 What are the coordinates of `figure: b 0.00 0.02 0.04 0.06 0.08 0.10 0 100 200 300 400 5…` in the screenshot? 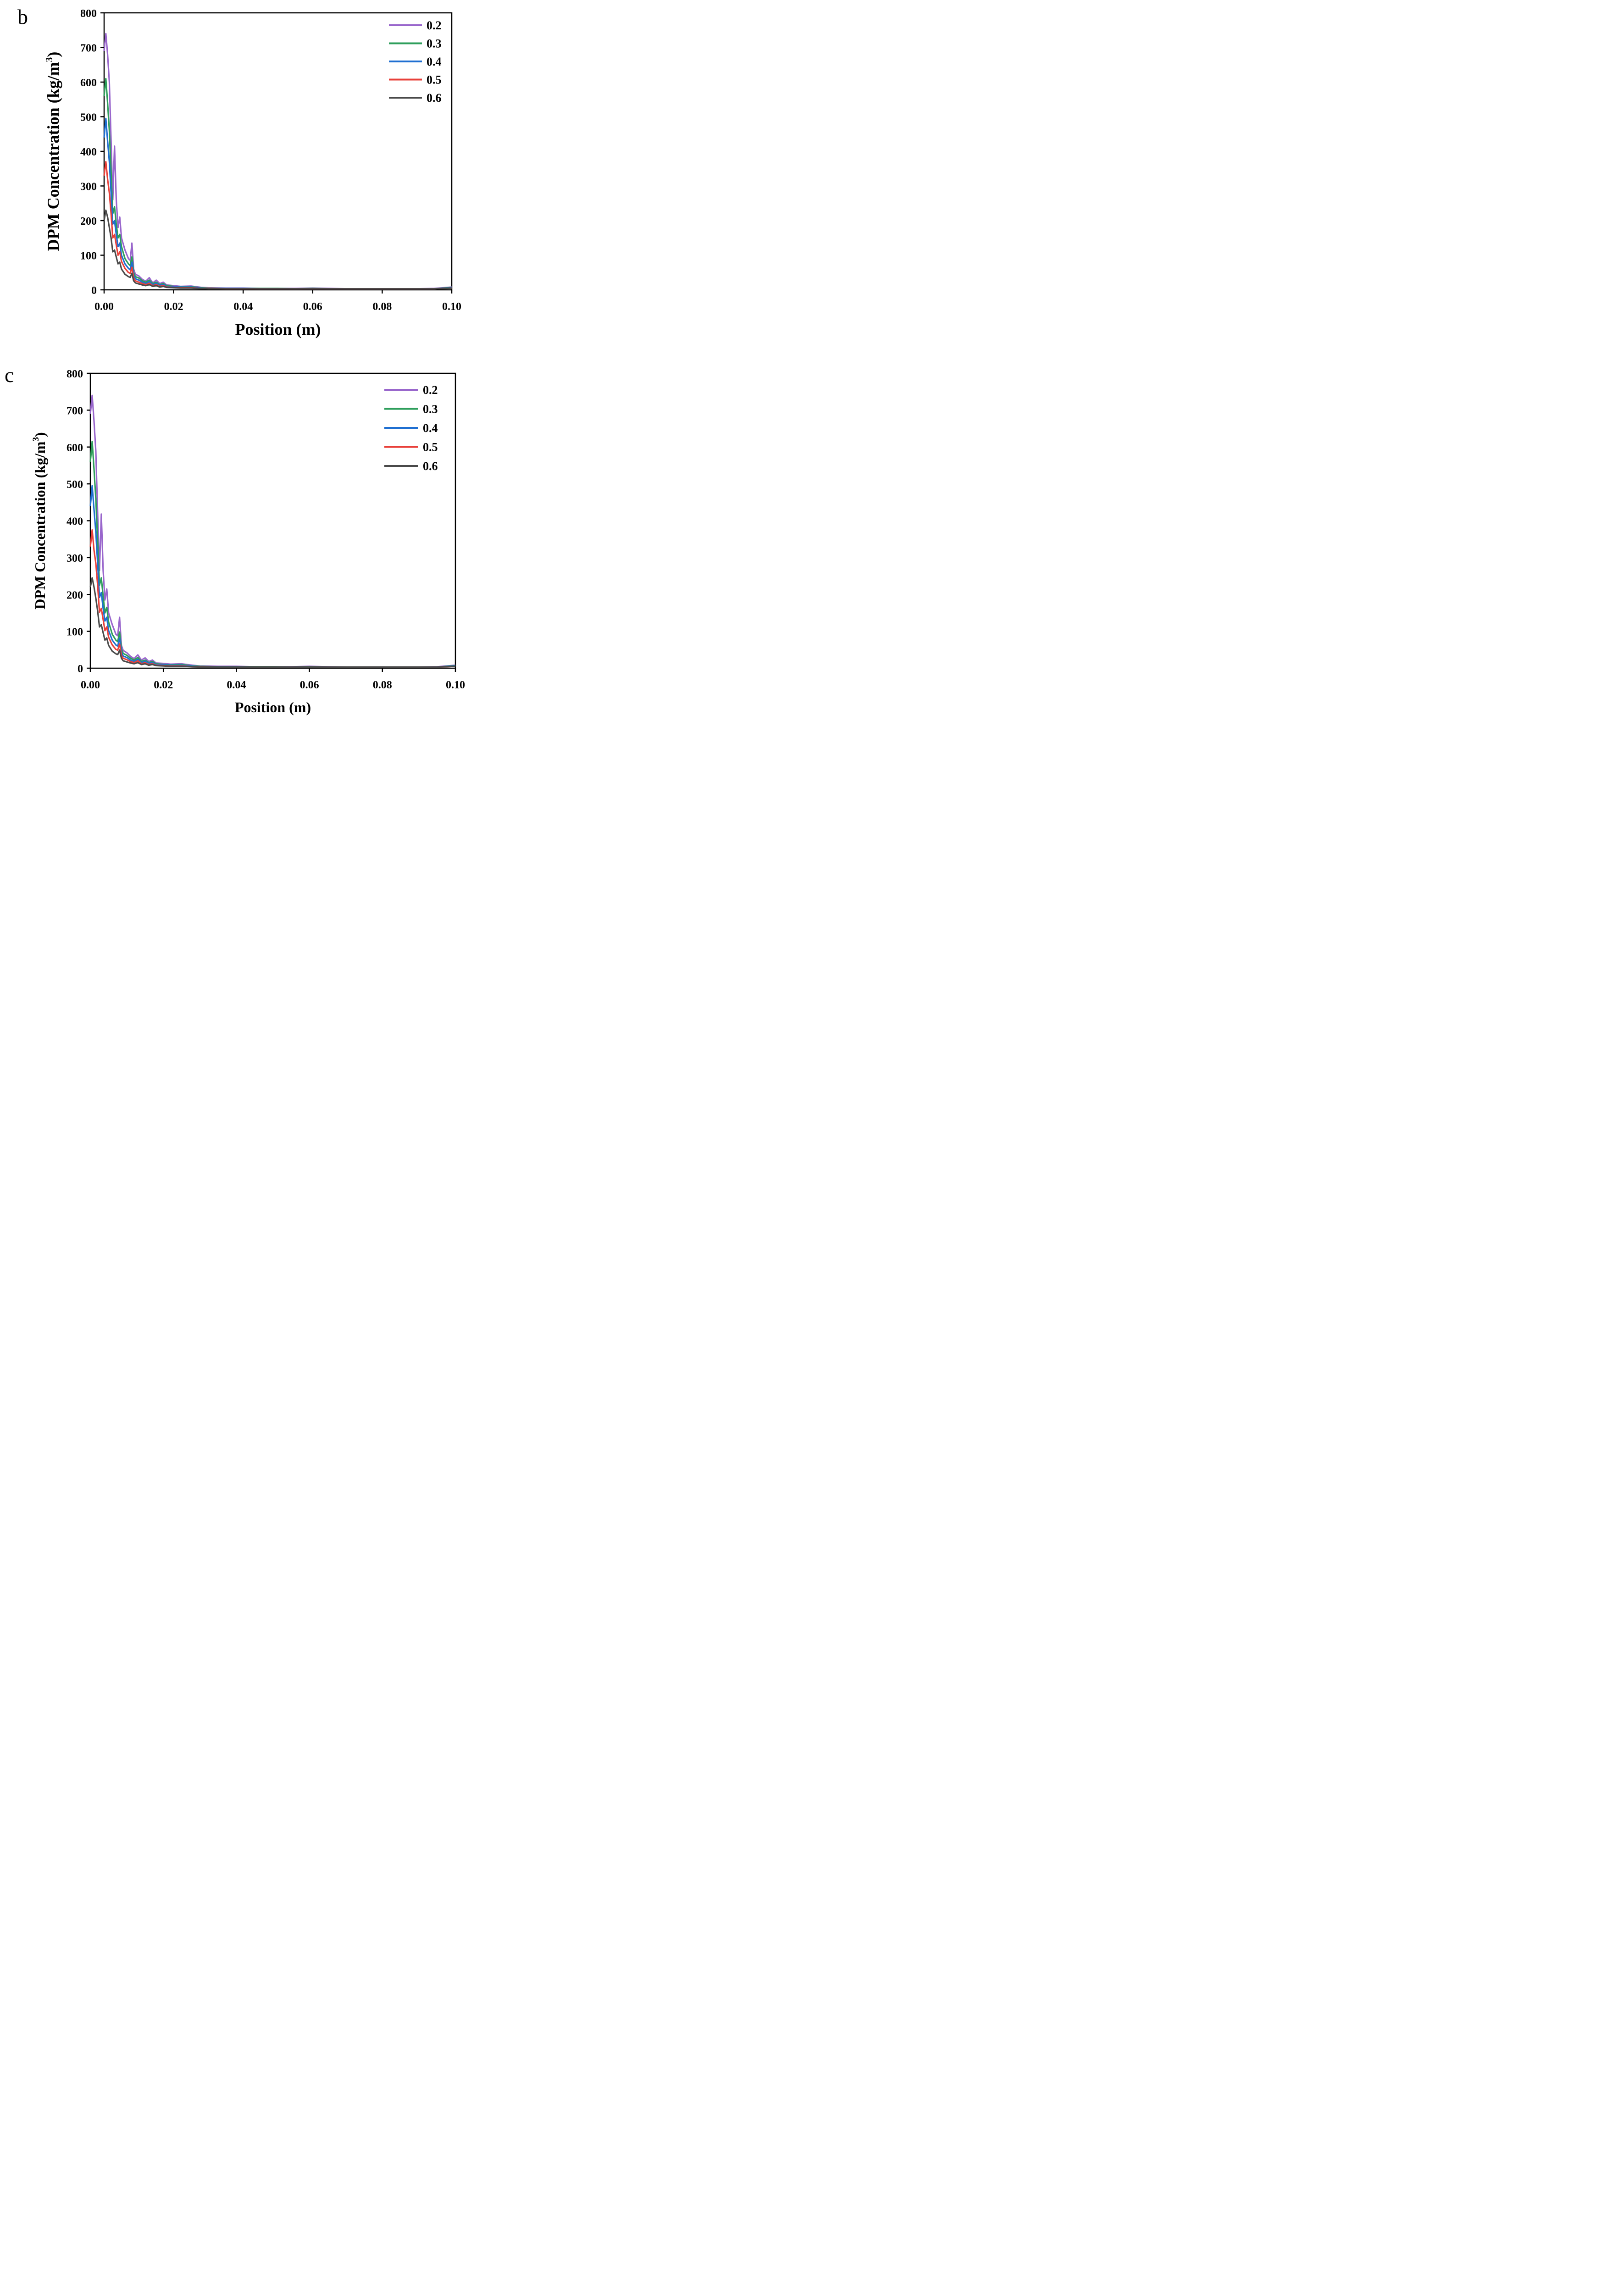 It's located at (235, 360).